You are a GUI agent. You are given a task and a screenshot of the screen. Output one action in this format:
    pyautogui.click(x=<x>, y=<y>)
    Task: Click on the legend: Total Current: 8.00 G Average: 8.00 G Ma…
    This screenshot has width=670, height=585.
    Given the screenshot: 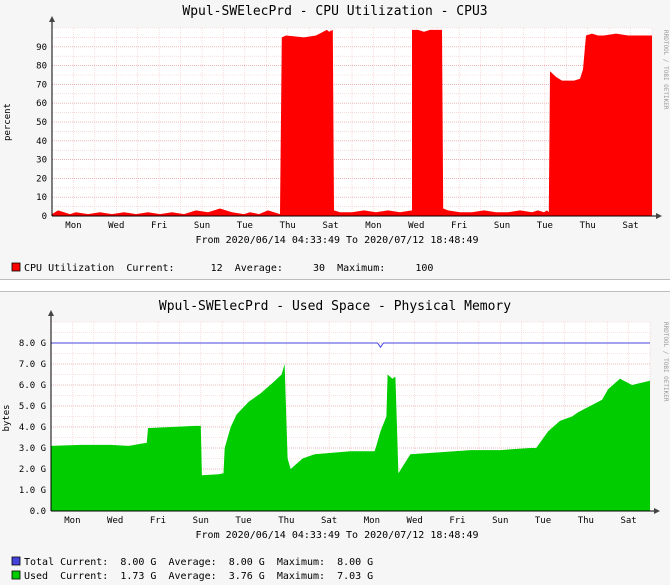 What is the action you would take?
    pyautogui.click(x=192, y=569)
    